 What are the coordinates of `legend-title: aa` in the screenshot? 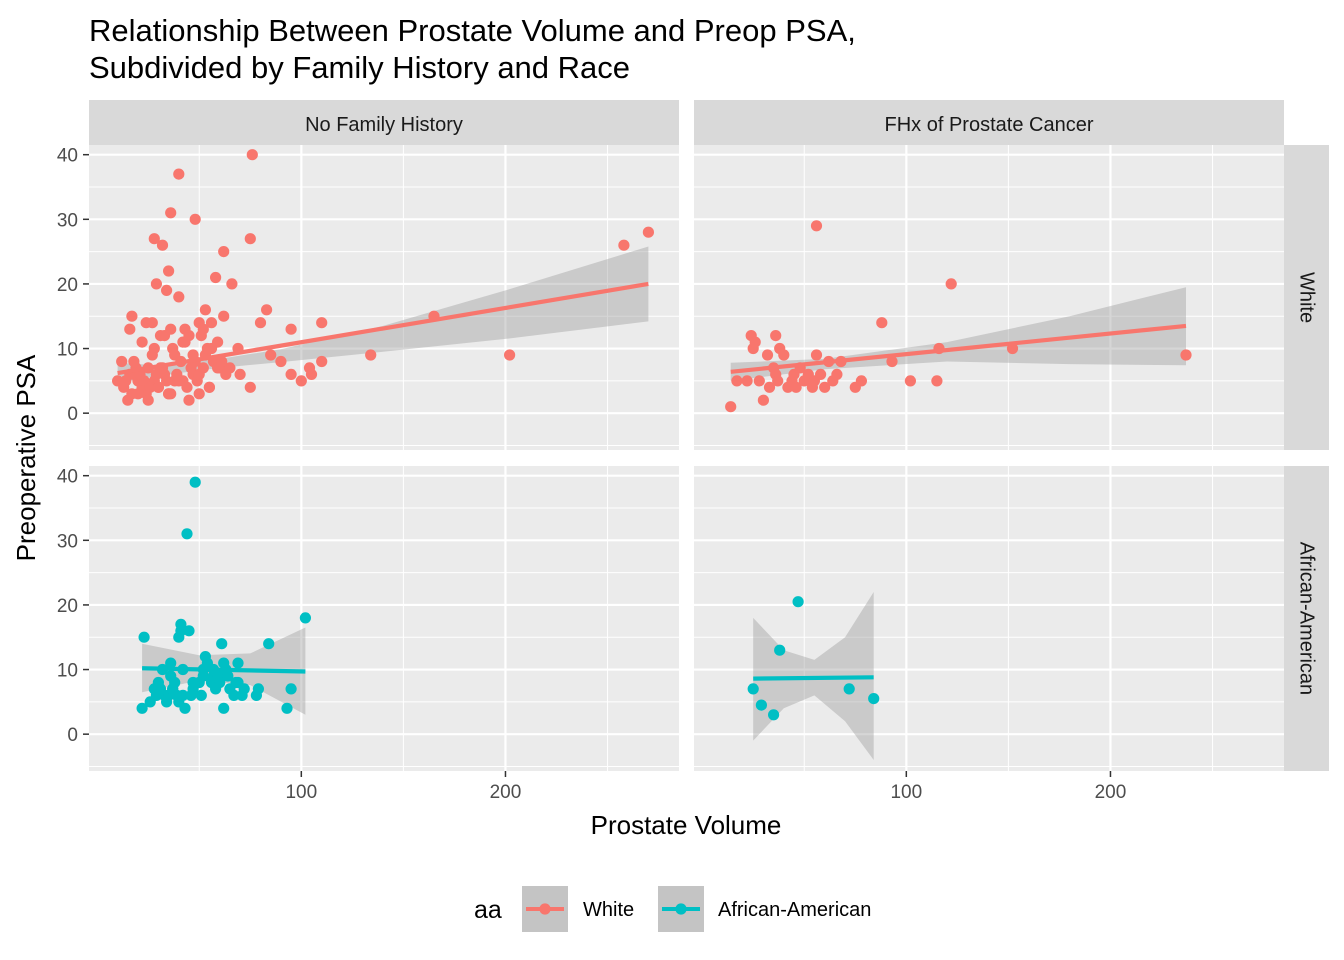 It's located at (488, 910).